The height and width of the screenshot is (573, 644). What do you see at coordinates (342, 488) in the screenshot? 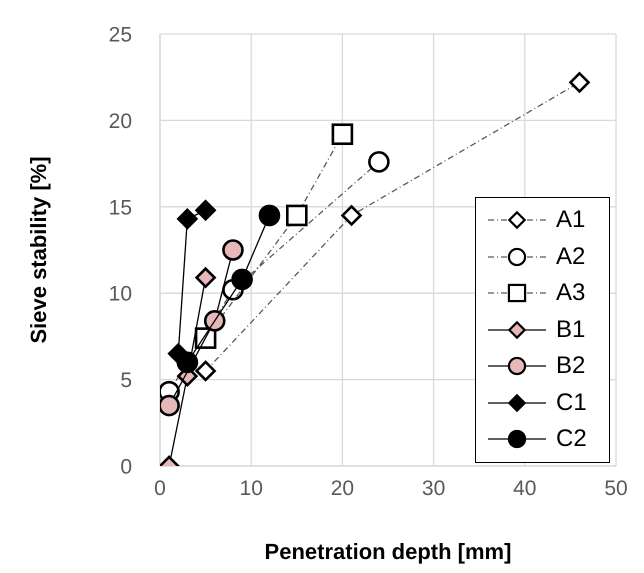
I see `x-tick-label: 20` at bounding box center [342, 488].